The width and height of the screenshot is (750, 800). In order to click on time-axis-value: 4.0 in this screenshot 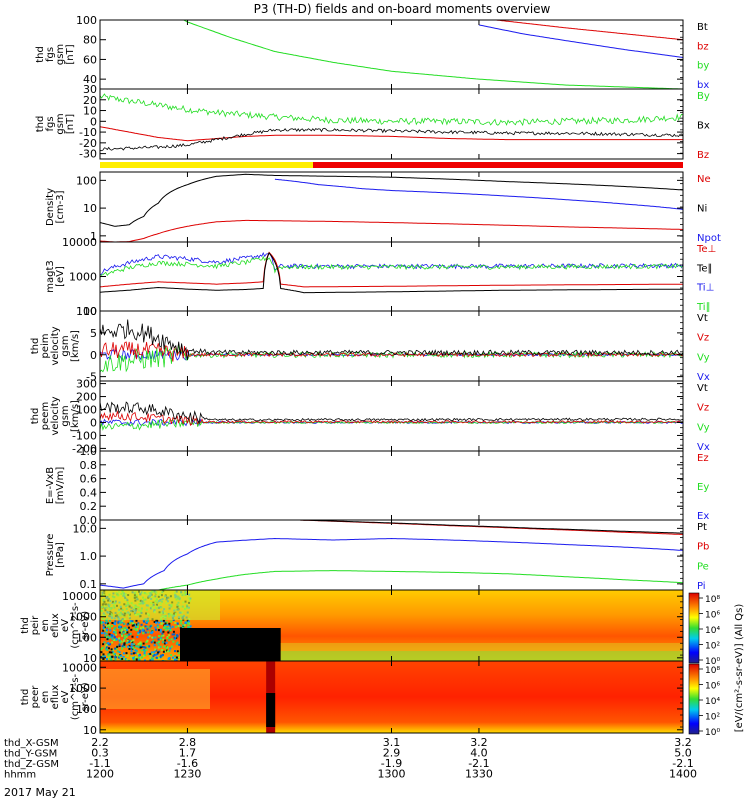, I will do `click(479, 753)`.